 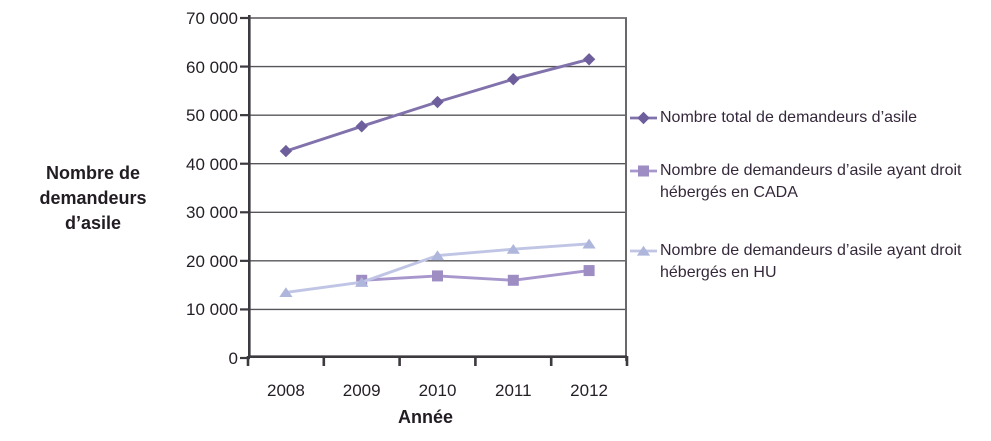 What do you see at coordinates (589, 390) in the screenshot?
I see `x-tick-label: 2012` at bounding box center [589, 390].